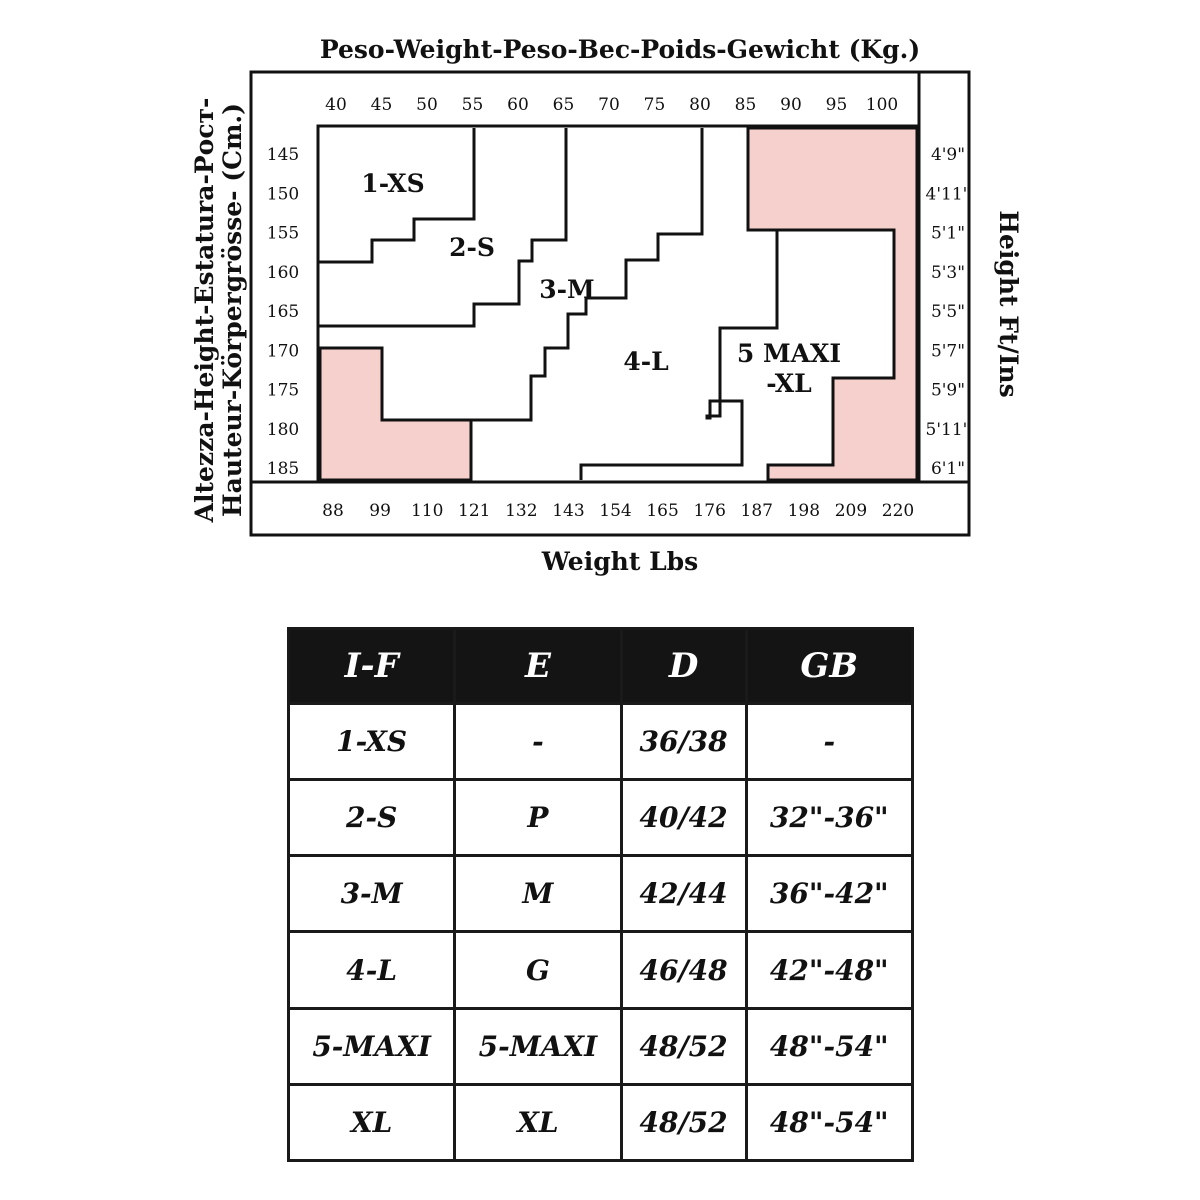  I want to click on ftin-tick-label: 4'11", so click(948, 194).